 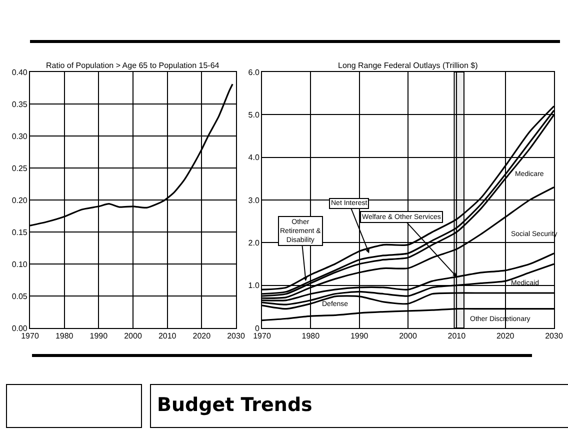 I want to click on y-tick-label: 0.15, so click(x=20, y=232).